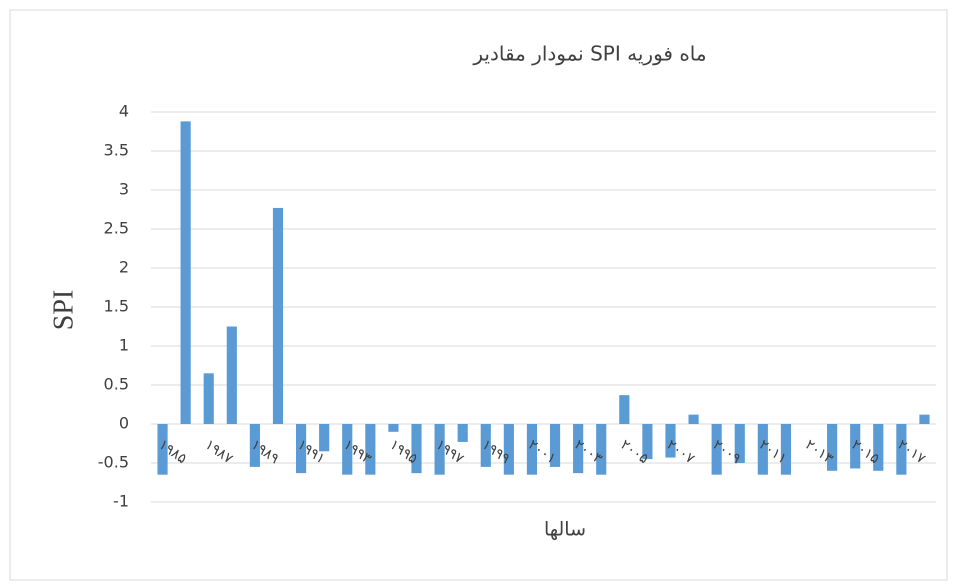  Describe the element at coordinates (116, 228) in the screenshot. I see `y-tick-label: 2.5` at that location.